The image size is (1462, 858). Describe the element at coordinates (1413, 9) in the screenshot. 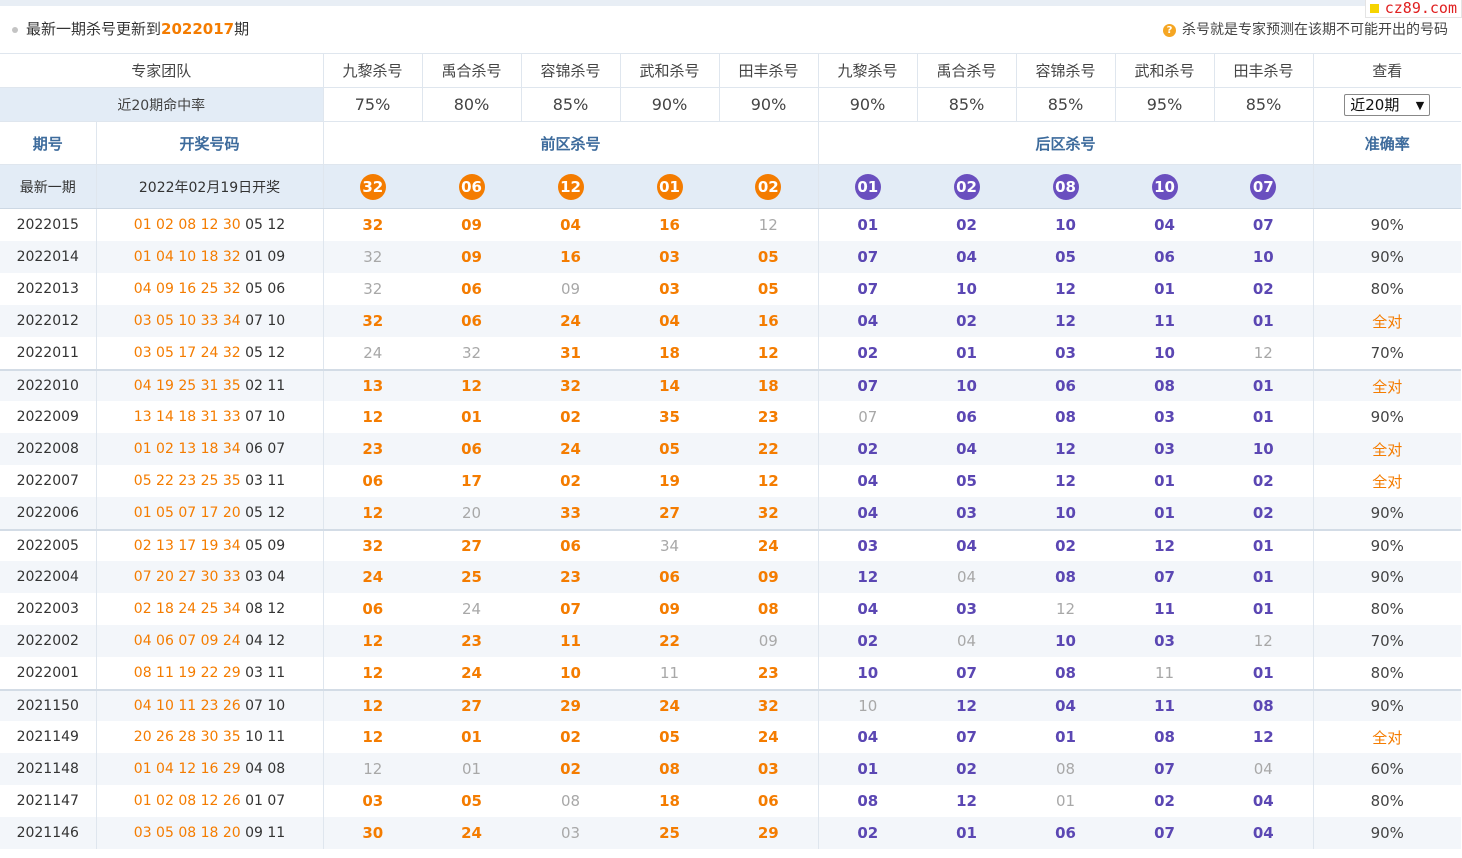

I see `site-logo: cz89.com` at that location.